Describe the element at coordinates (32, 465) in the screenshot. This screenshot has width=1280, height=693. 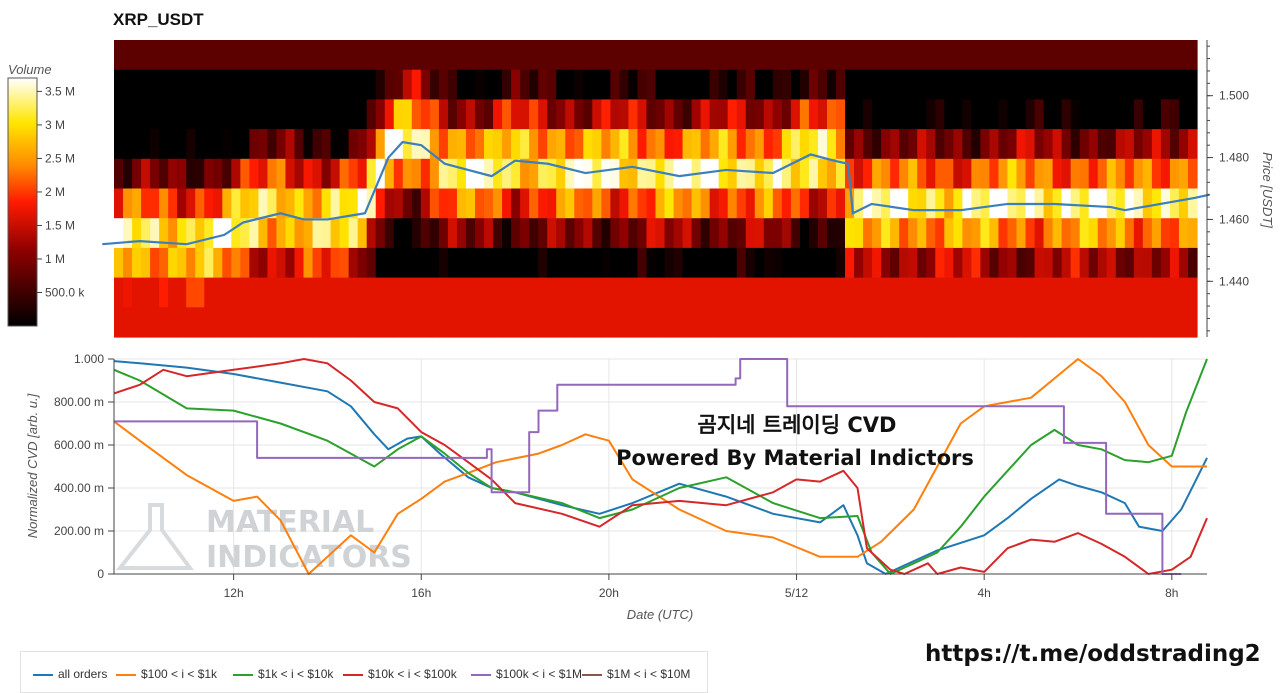
I see `cvd-y-axis-label: Normalized CVD [arb. u.]` at that location.